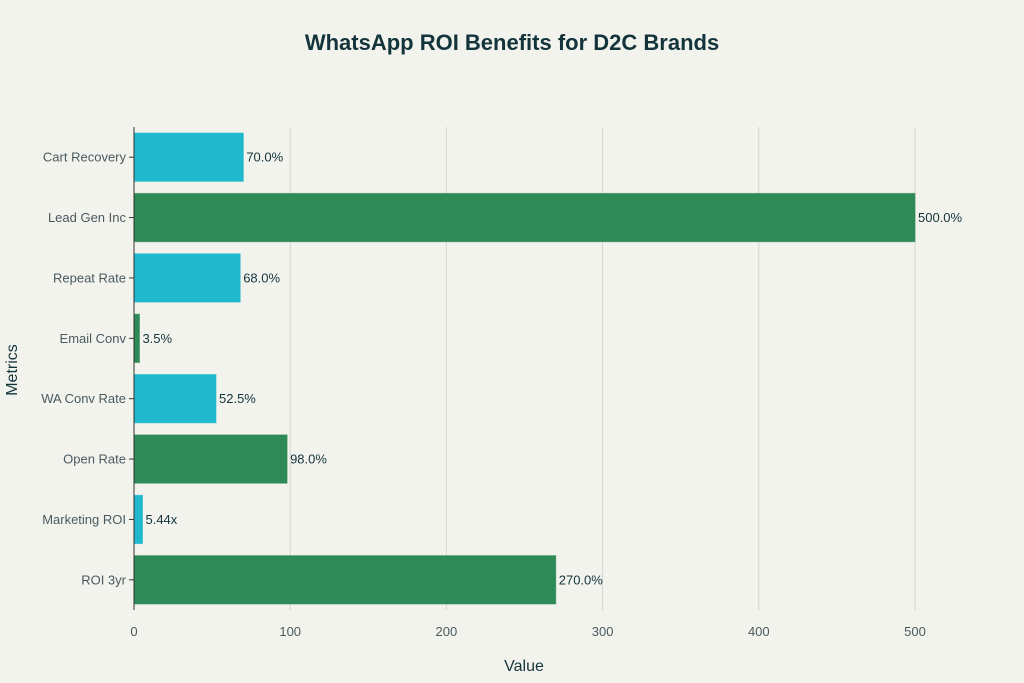  I want to click on y-tick-label: Lead Gen Inc, so click(87, 217).